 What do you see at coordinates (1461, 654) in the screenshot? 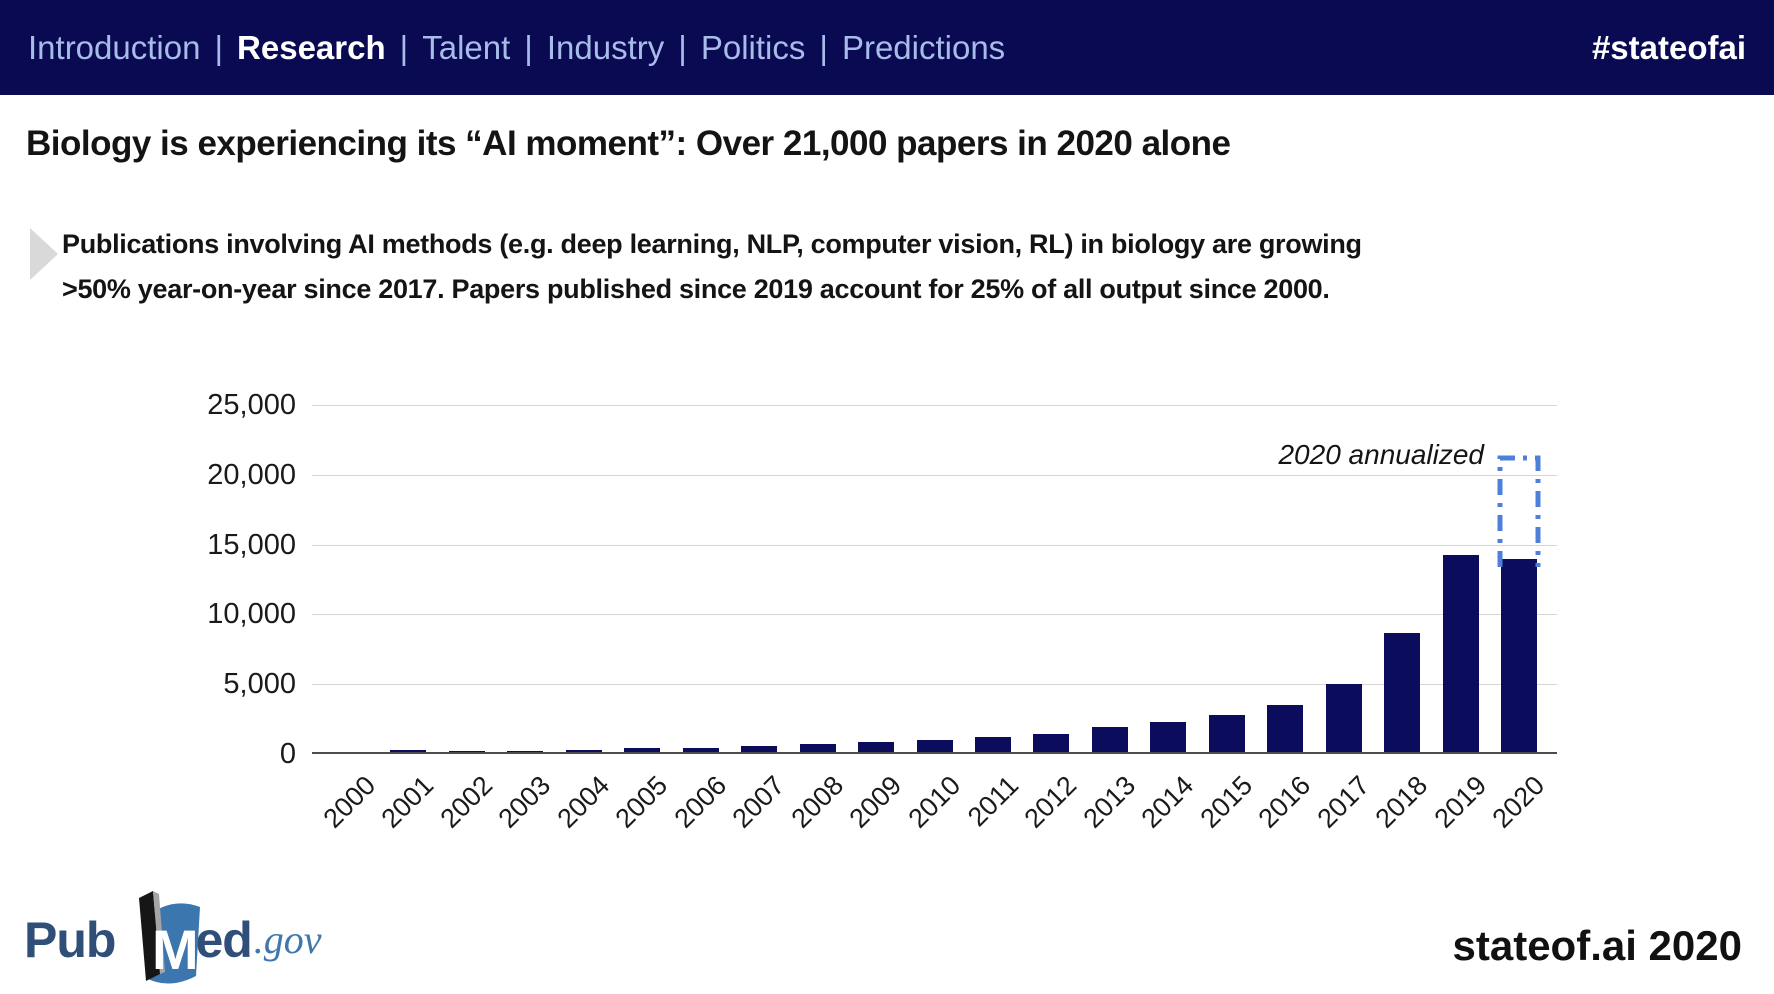
I see `bar-2019` at bounding box center [1461, 654].